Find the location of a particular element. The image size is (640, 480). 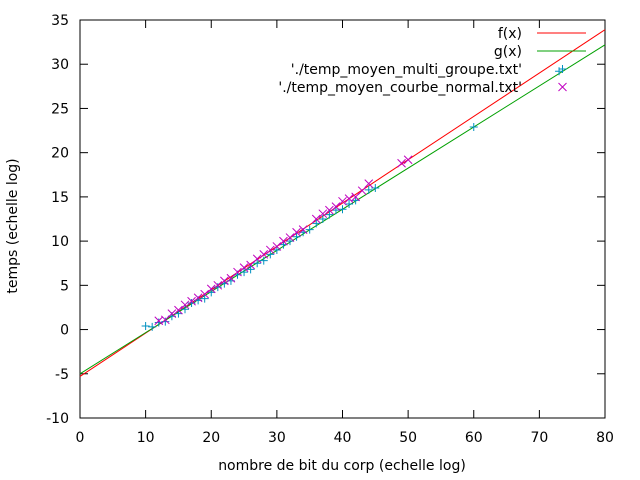

legend-label: g(x) is located at coordinates (508, 52).